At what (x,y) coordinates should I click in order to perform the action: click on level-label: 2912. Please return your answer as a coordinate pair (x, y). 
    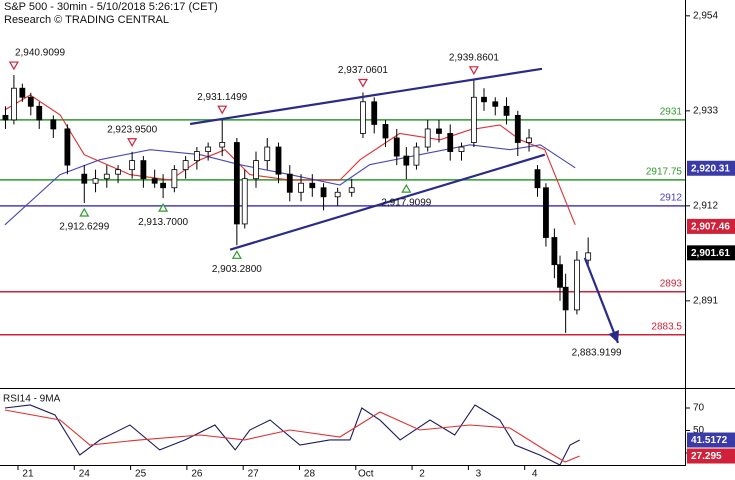
    Looking at the image, I should click on (671, 197).